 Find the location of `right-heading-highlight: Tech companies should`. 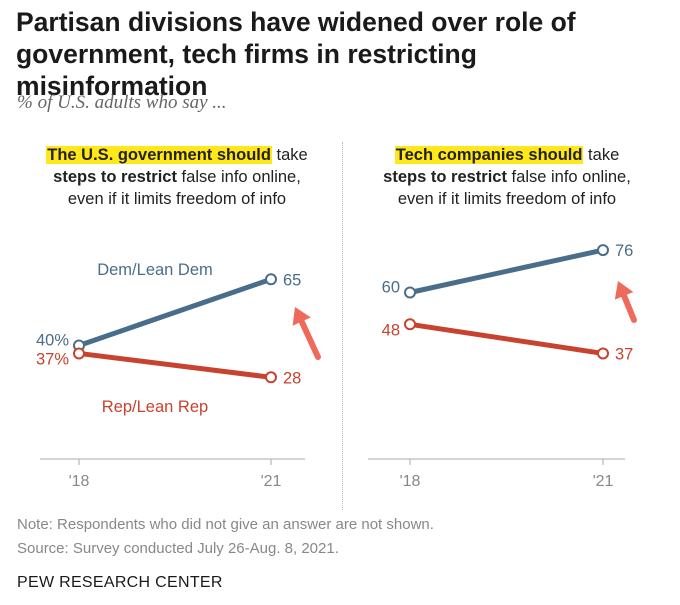

right-heading-highlight: Tech companies should is located at coordinates (489, 155).